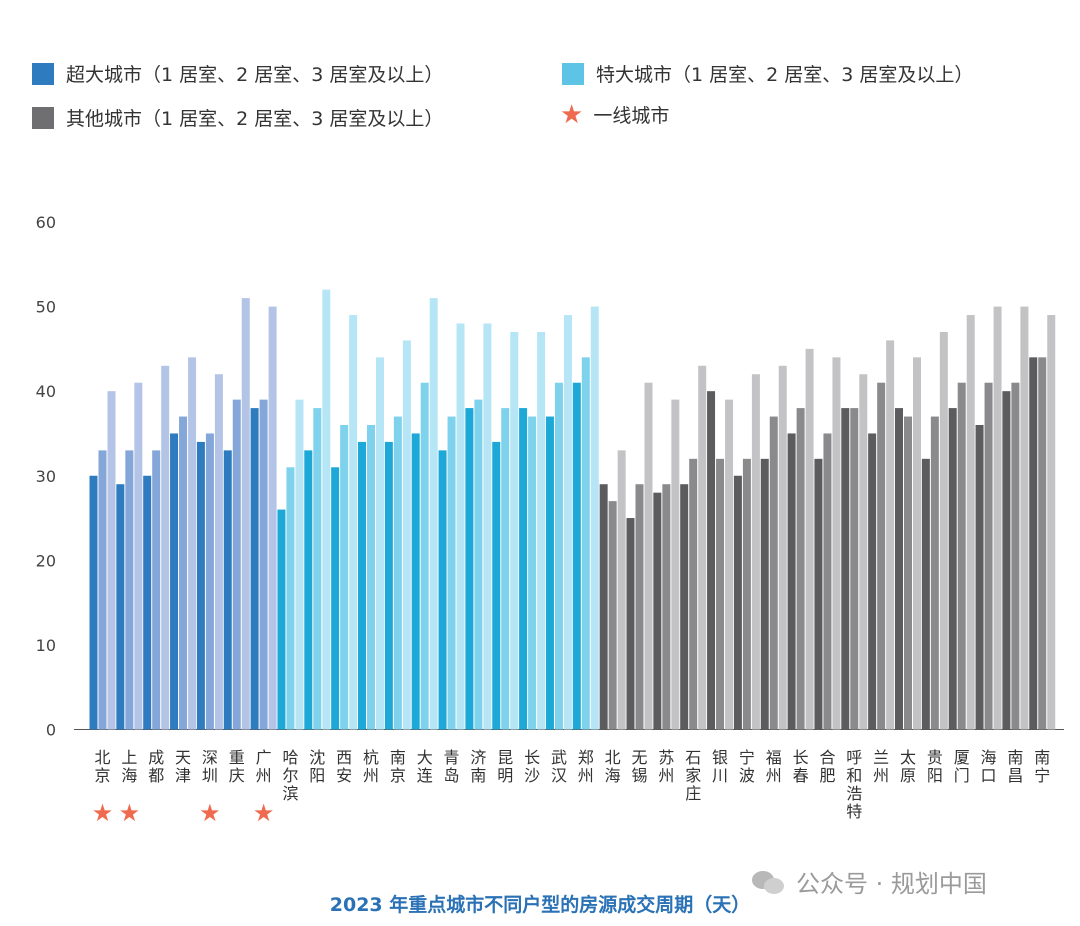 The width and height of the screenshot is (1080, 926). Describe the element at coordinates (693, 793) in the screenshot. I see `x-tick-label: 庄` at that location.